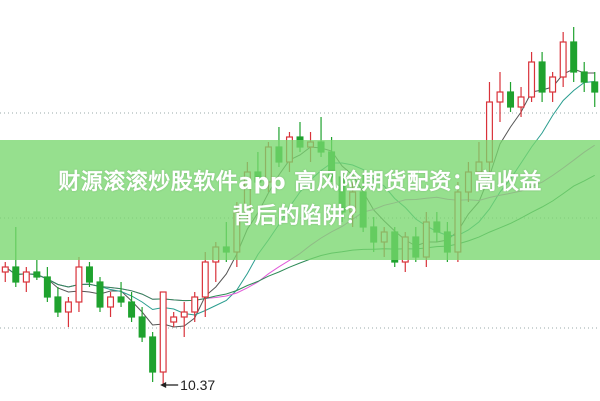  I want to click on low-price-label: 10.37, so click(197, 385).